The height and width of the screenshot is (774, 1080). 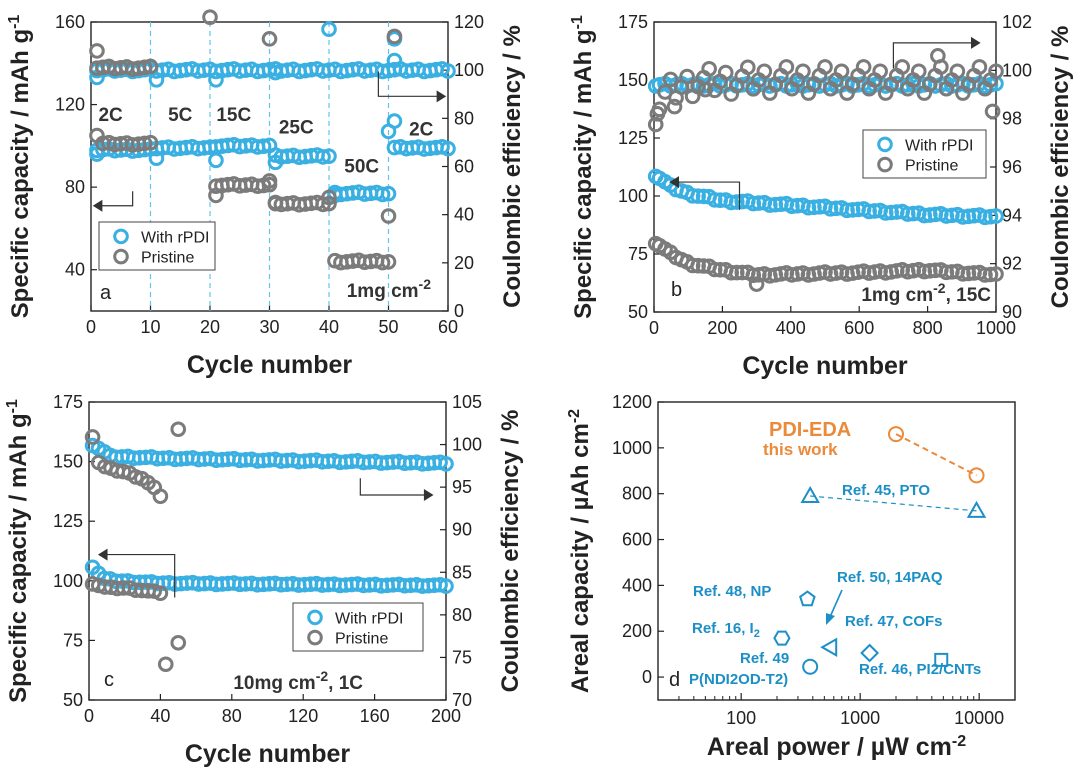 What do you see at coordinates (936, 455) in the screenshot?
I see `pdi-eda-connector` at bounding box center [936, 455].